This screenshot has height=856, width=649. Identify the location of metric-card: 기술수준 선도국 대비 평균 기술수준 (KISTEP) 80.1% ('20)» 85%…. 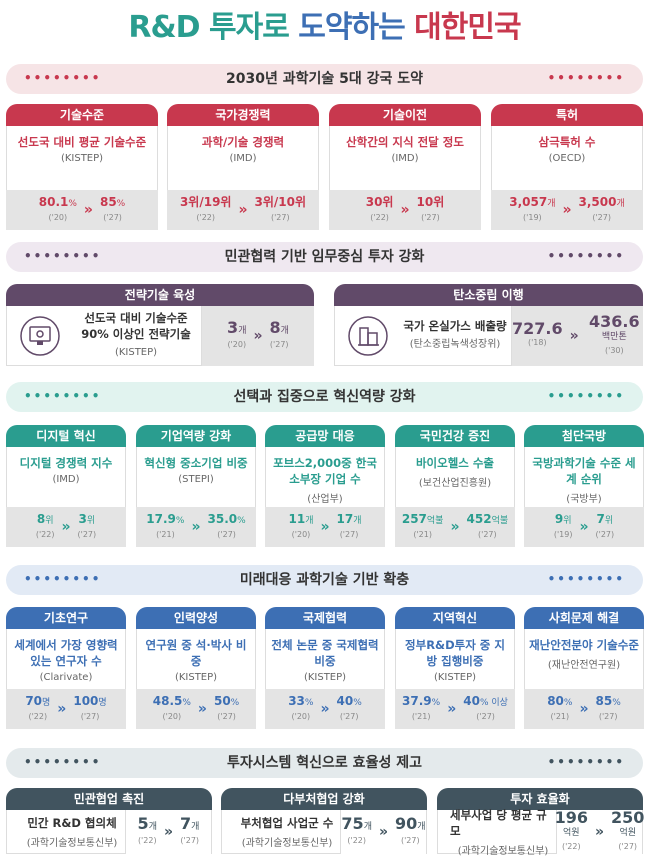
(82, 167).